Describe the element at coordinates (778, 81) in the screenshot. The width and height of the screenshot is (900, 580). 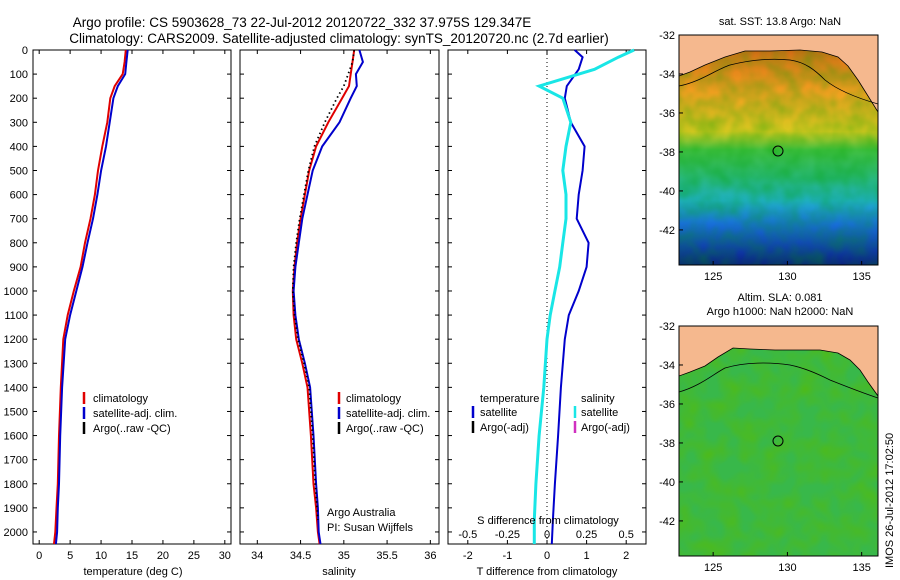
I see `front-contour` at that location.